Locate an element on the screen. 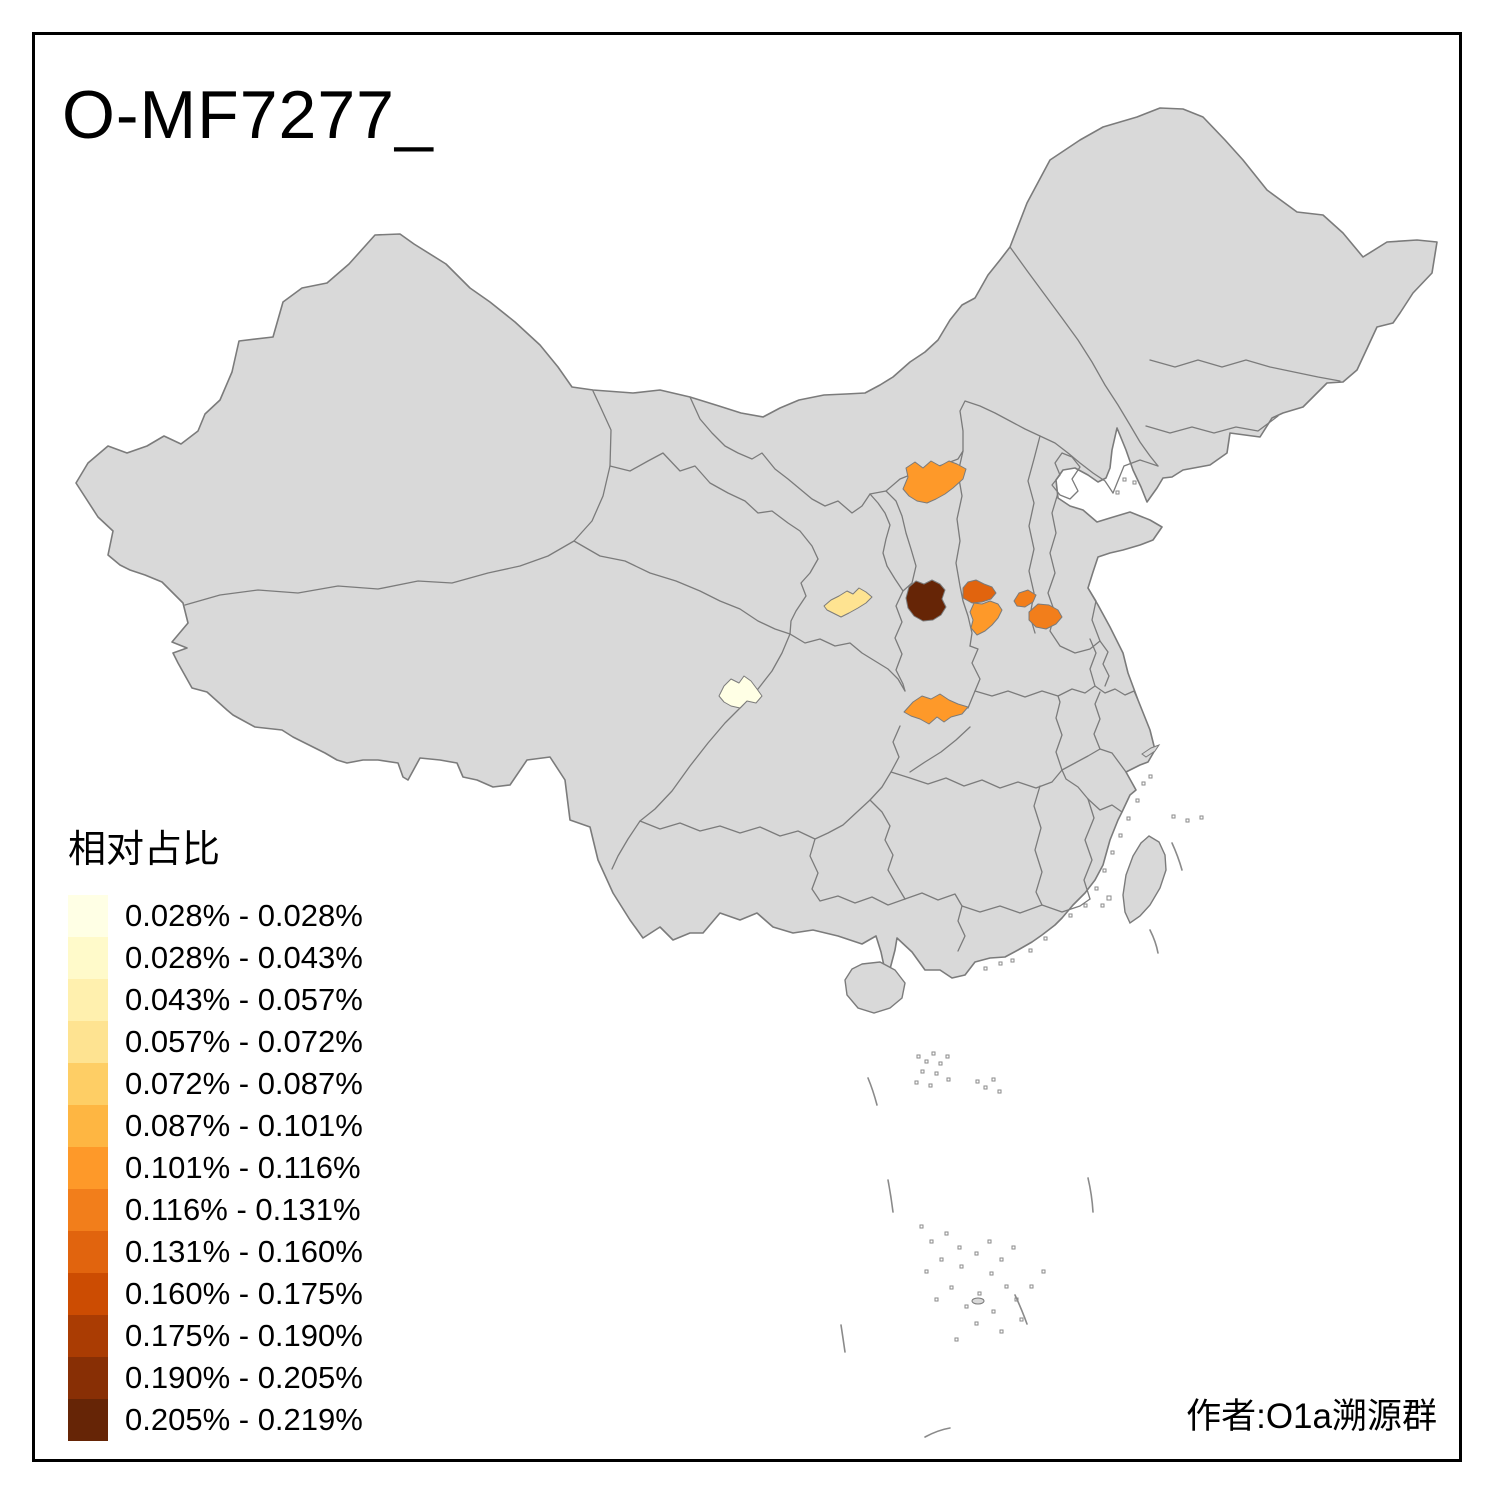 Image resolution: width=1500 pixels, height=1500 pixels. page-title: O-MF7277_ is located at coordinates (248, 115).